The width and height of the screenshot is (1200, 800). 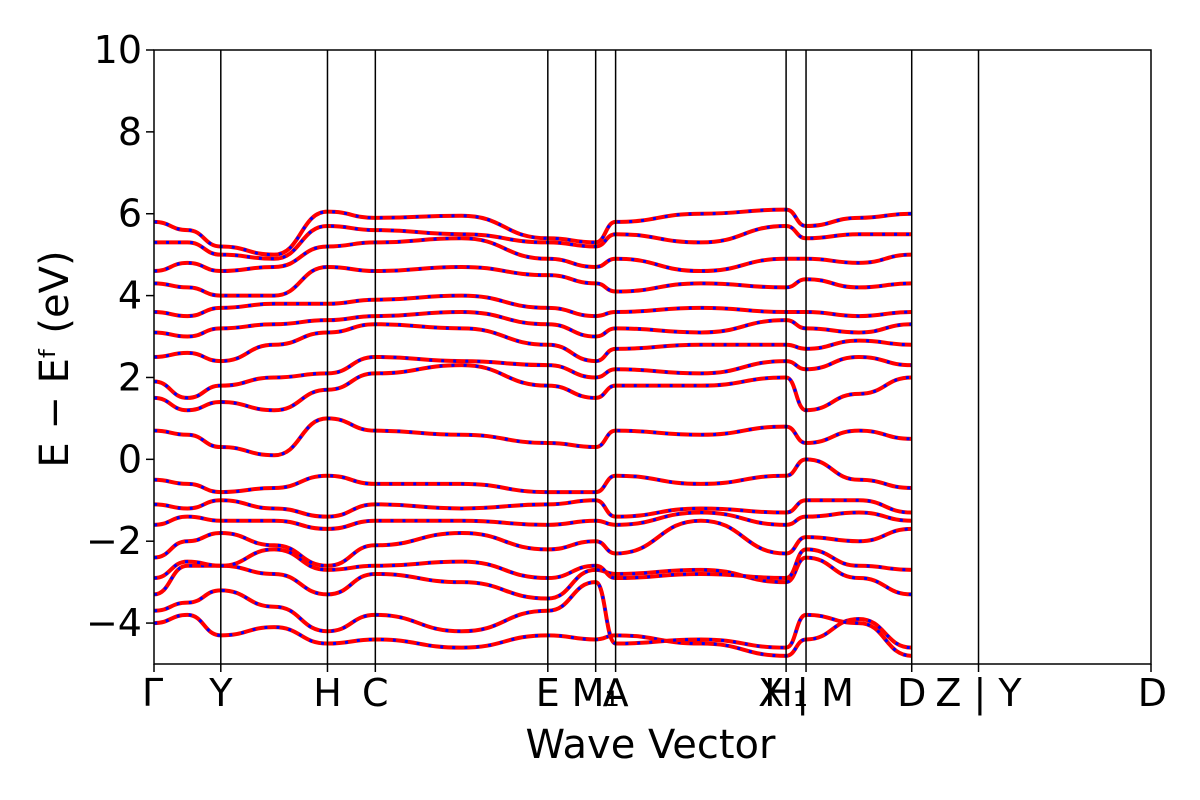 What do you see at coordinates (220, 693) in the screenshot?
I see `x-tick-label: Y` at bounding box center [220, 693].